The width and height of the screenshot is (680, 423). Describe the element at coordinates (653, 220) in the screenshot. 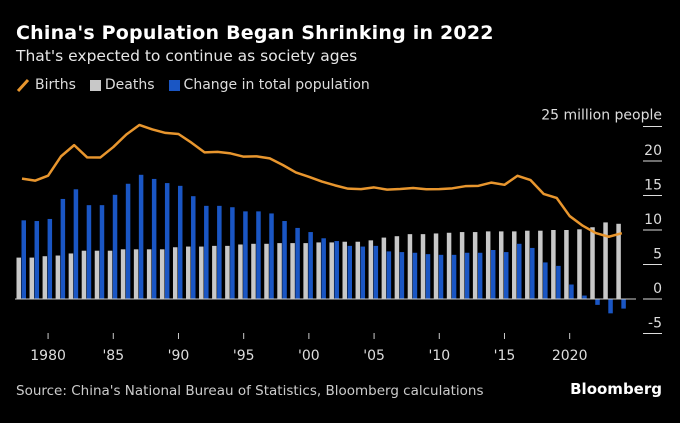

I see `y-tick-label: 10` at that location.